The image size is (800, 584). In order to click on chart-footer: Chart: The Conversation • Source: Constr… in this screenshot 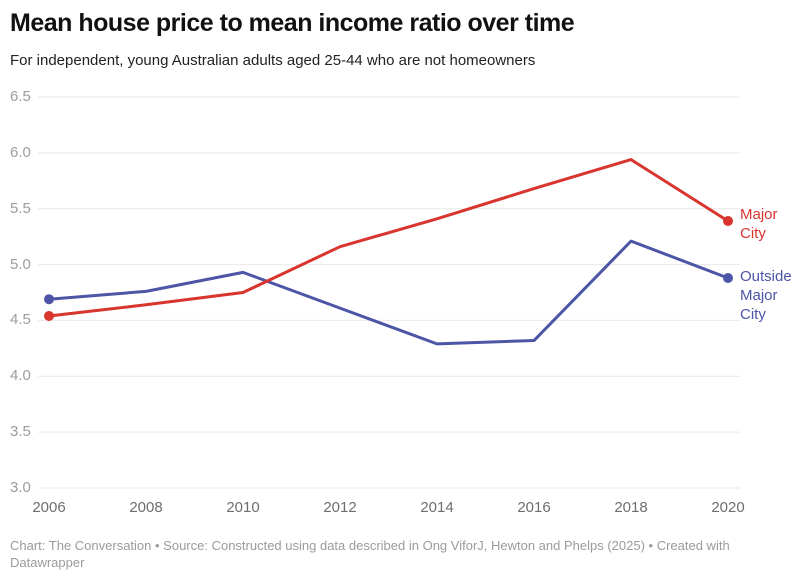, I will do `click(370, 554)`.